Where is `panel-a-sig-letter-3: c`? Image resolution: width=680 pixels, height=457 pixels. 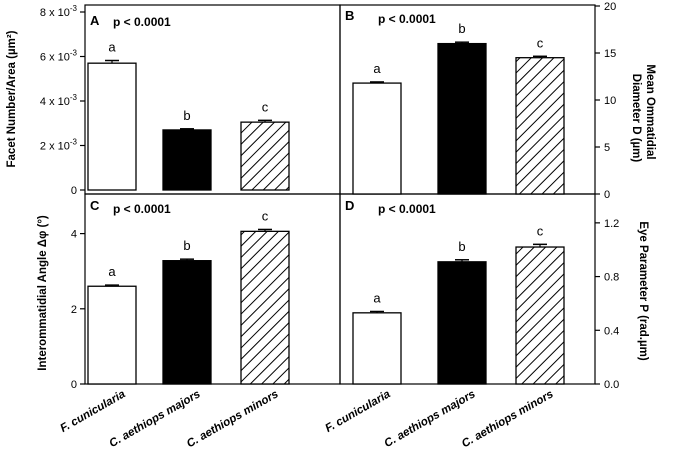 panel-a-sig-letter-3: c is located at coordinates (265, 106).